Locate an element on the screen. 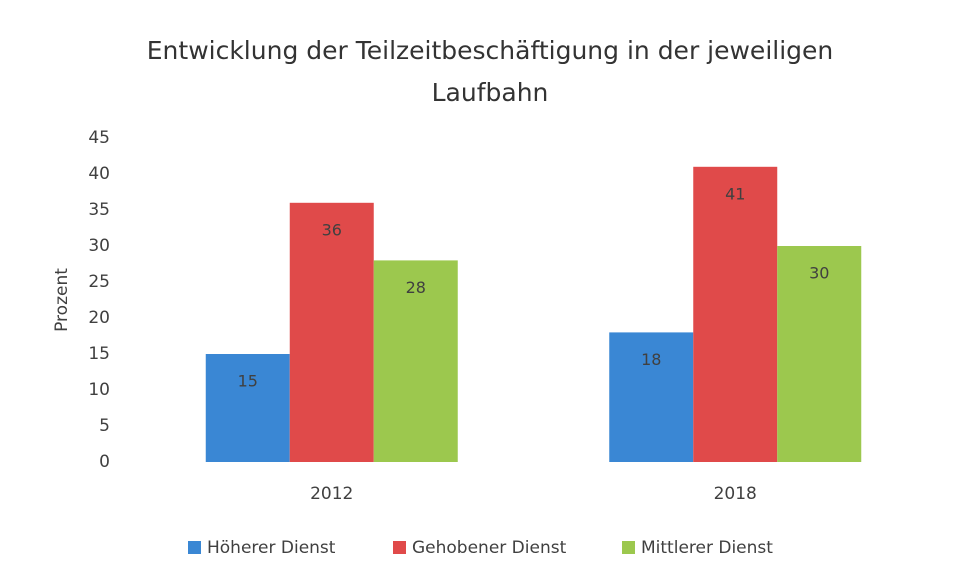 This screenshot has height=586, width=953. y-tick-label: 25 is located at coordinates (99, 282).